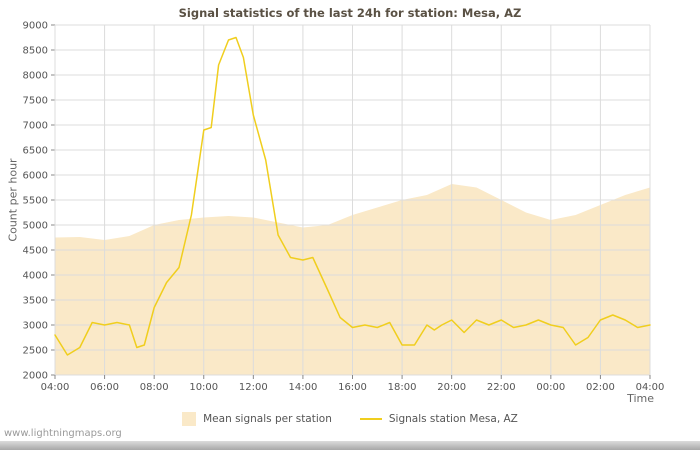 Image resolution: width=700 pixels, height=450 pixels. Describe the element at coordinates (35, 301) in the screenshot. I see `svg-text: 3500` at that location.